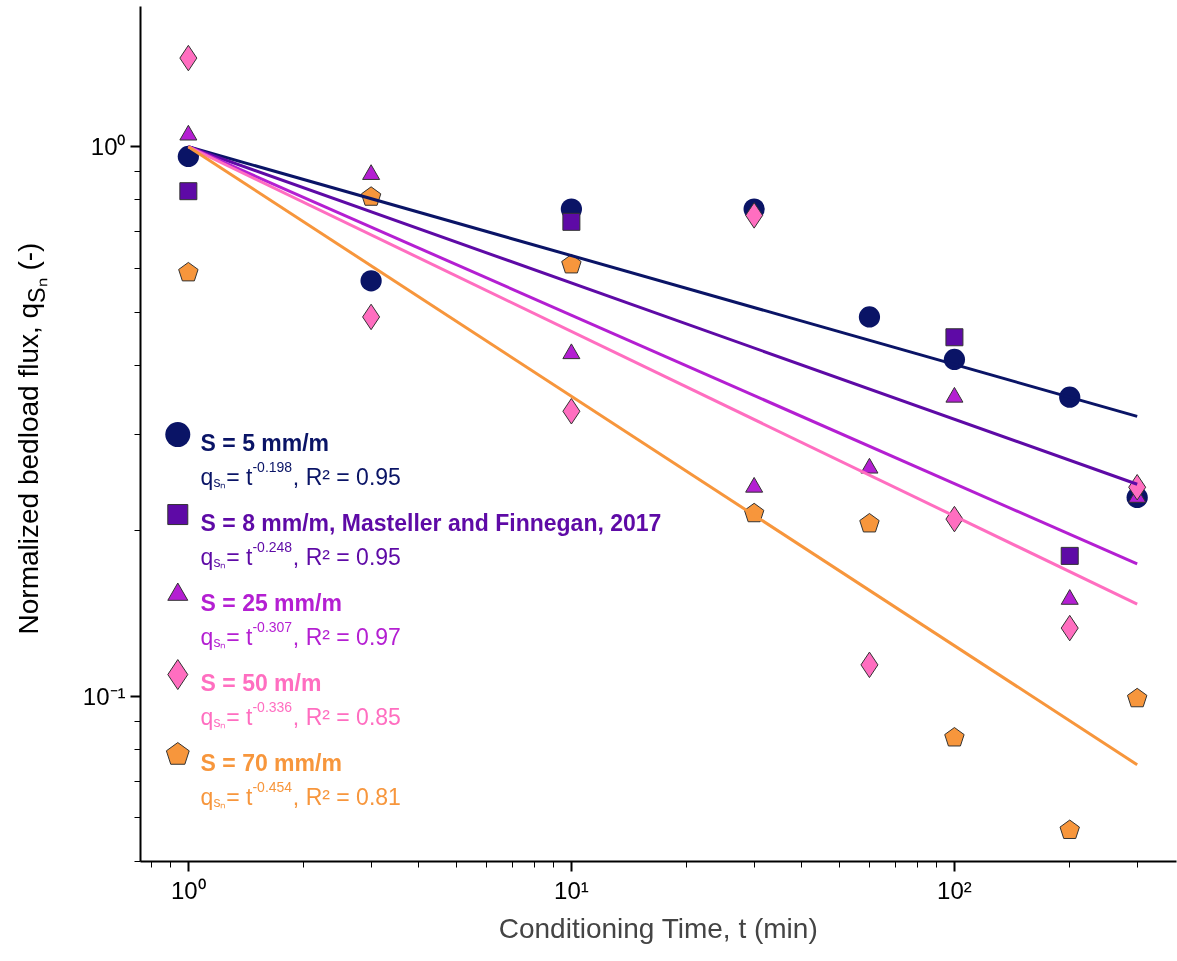  What do you see at coordinates (954, 890) in the screenshot?
I see `x-tick-label: 10²` at bounding box center [954, 890].